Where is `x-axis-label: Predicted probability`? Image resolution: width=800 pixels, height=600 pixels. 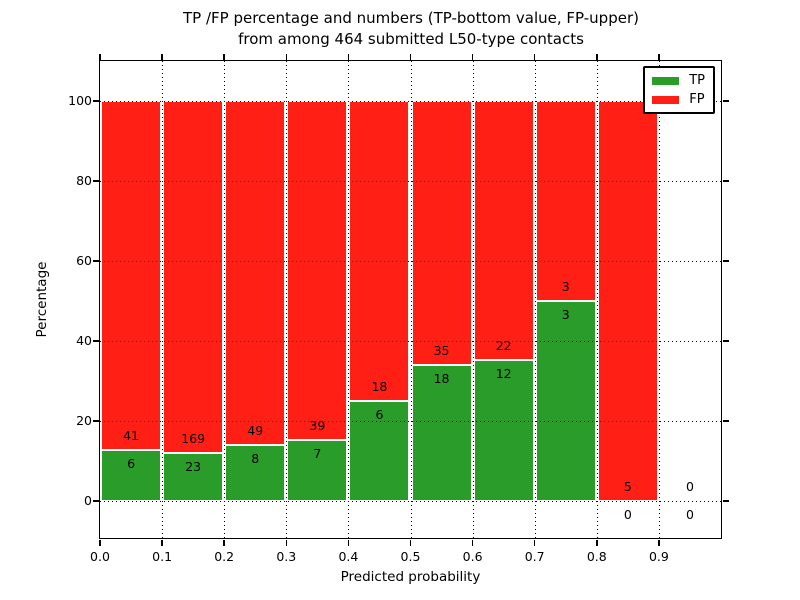
x-axis-label: Predicted probability is located at coordinates (410, 577).